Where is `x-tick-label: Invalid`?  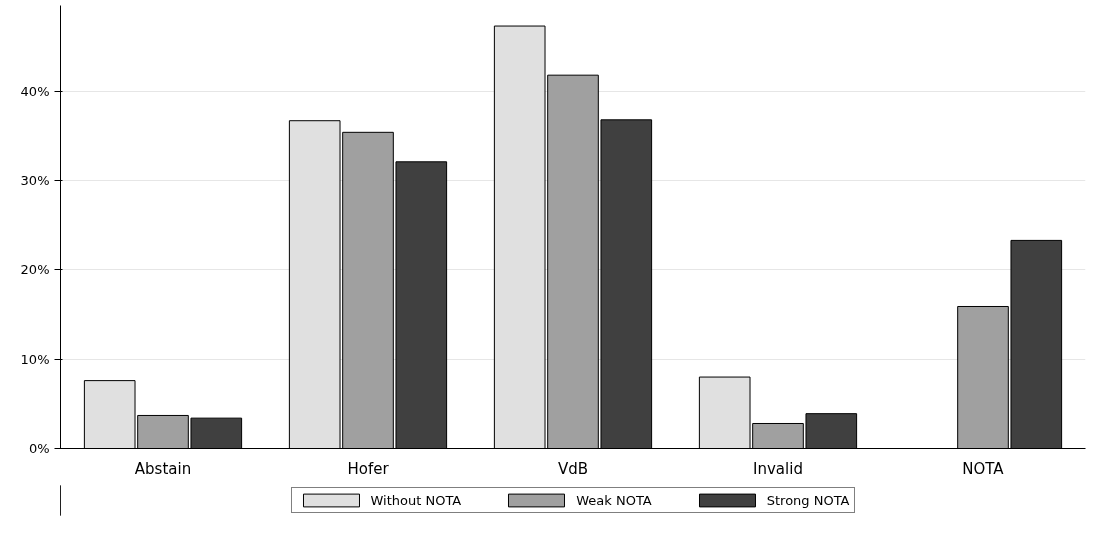
x-tick-label: Invalid is located at coordinates (778, 468).